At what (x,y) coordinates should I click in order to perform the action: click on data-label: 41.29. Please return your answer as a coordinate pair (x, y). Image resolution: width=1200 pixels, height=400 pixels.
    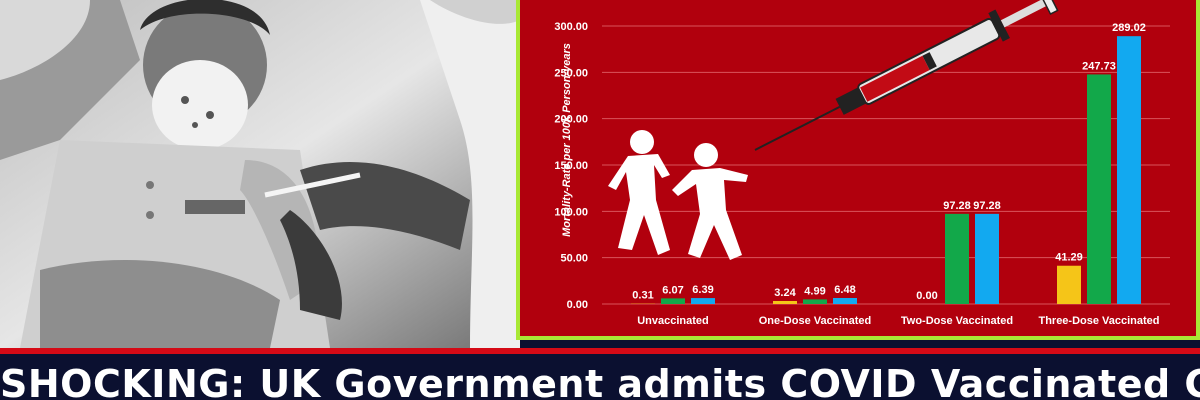
    Looking at the image, I should click on (1069, 258).